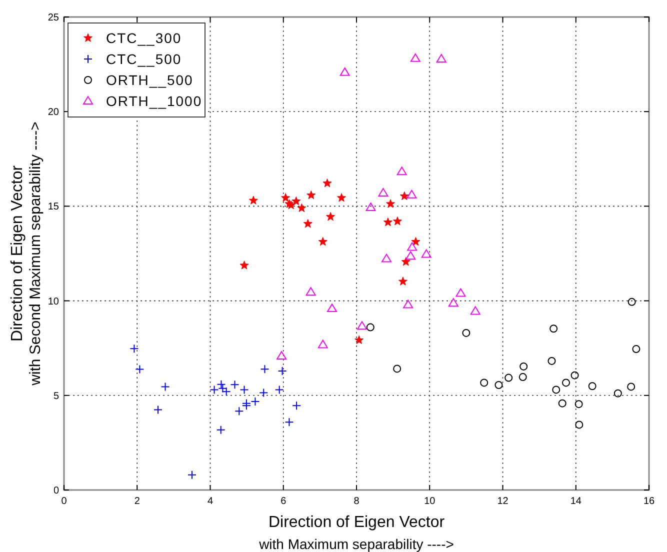  What do you see at coordinates (64, 501) in the screenshot?
I see `x-tick-label: 0` at bounding box center [64, 501].